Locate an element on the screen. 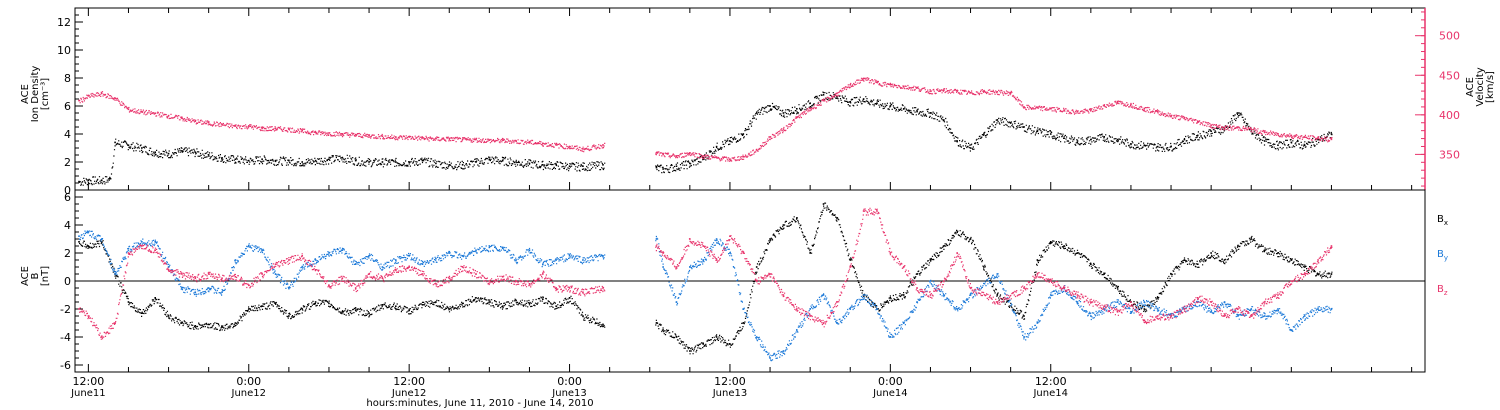 The height and width of the screenshot is (410, 1500). y-axis-title-line: [cm⁻³] is located at coordinates (45, 94).